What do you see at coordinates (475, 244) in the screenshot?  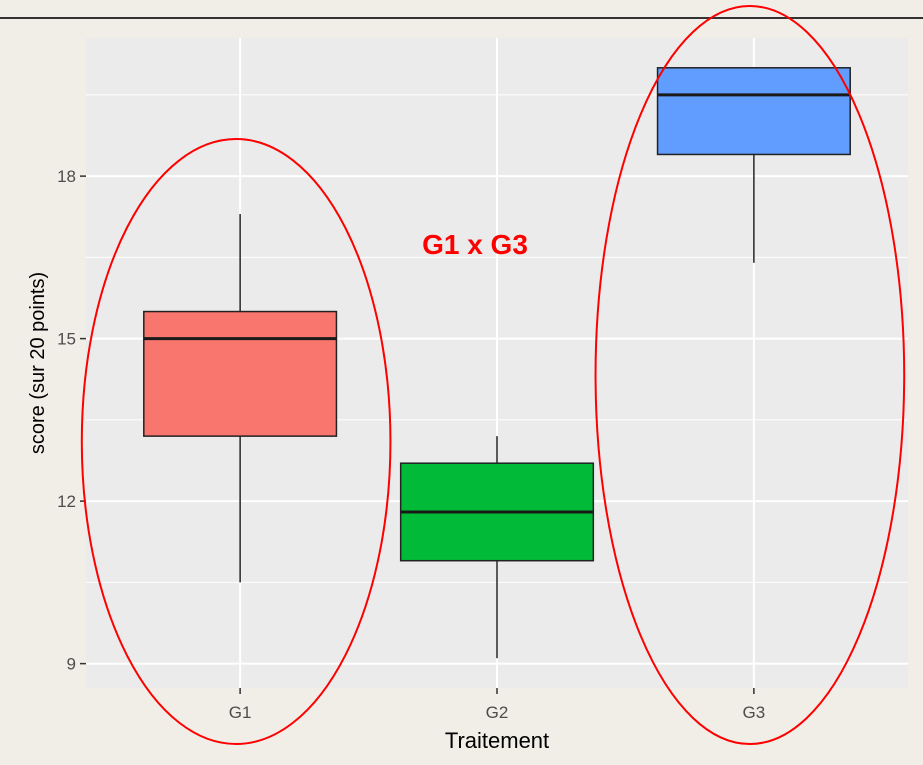 I see `annotation-label: G1 x G3` at bounding box center [475, 244].